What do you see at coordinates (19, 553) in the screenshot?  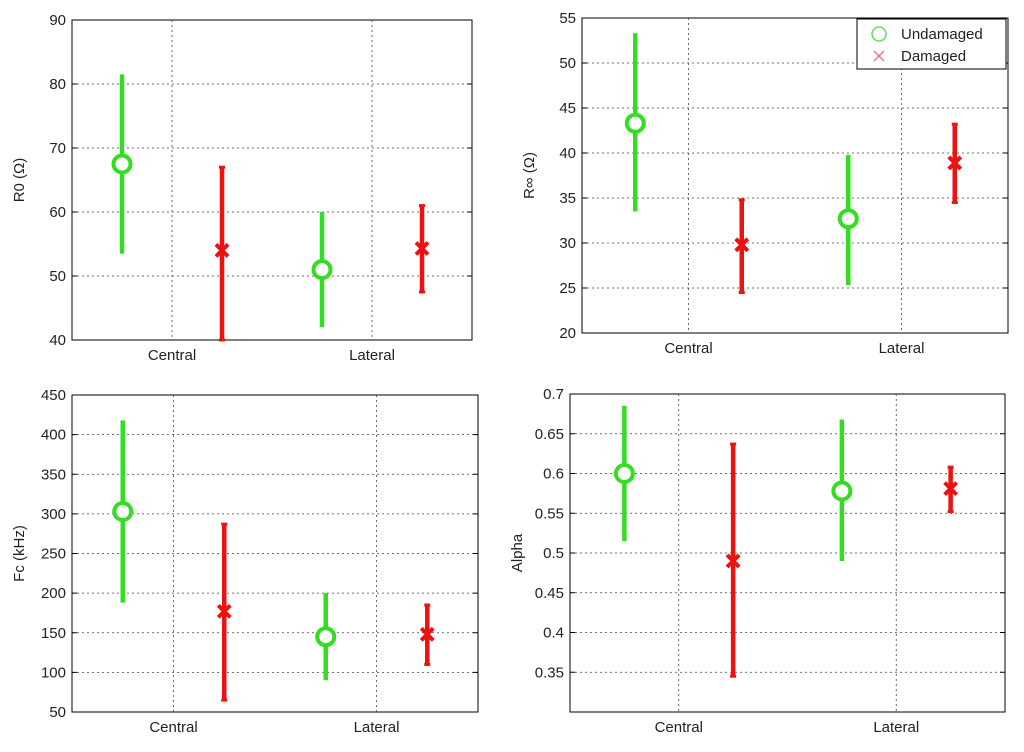 I see `y-axis-label: Fc (kHz)` at bounding box center [19, 553].